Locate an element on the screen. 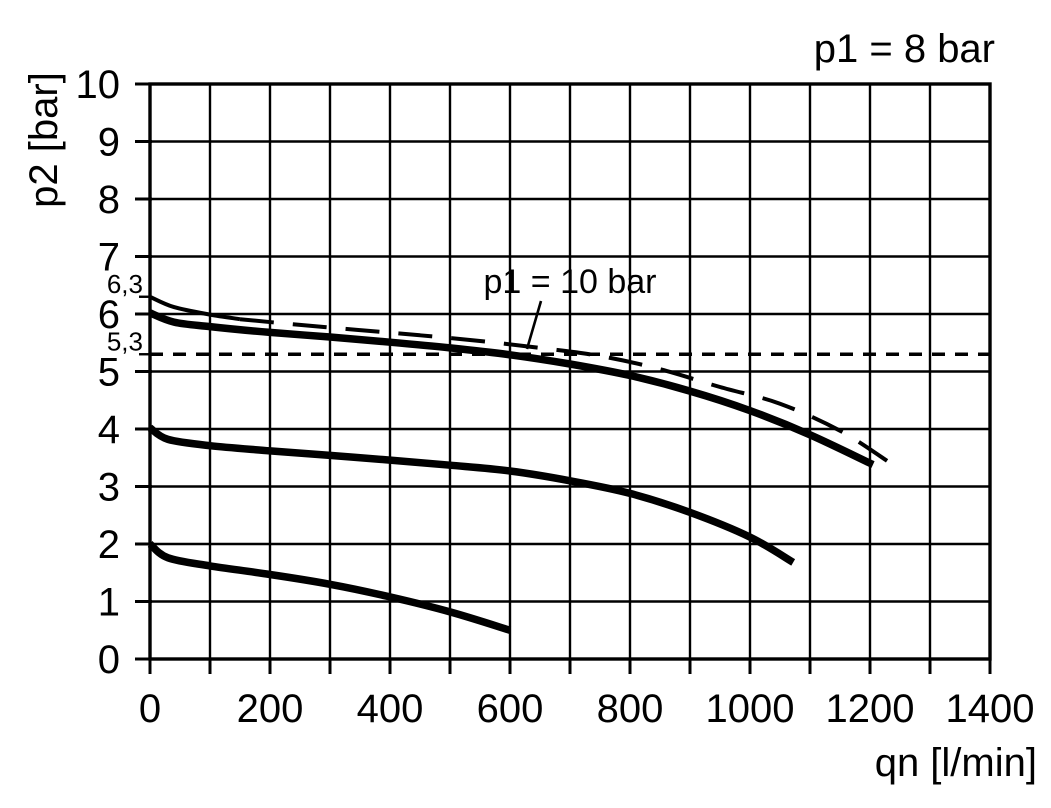  curve-middle-curve is located at coordinates (471, 495).